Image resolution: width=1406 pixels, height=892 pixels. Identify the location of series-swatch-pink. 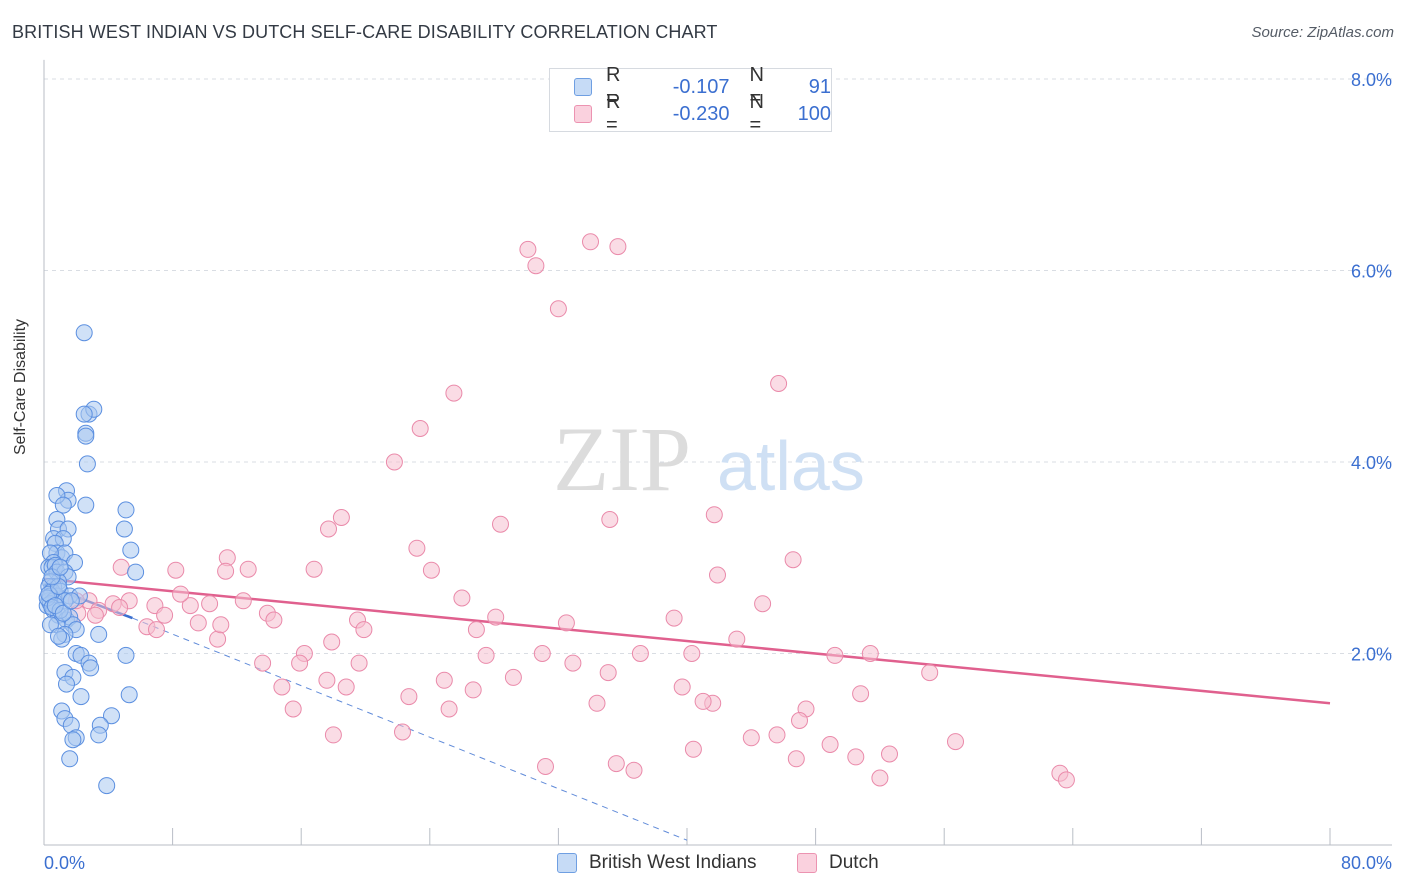
(807, 863).